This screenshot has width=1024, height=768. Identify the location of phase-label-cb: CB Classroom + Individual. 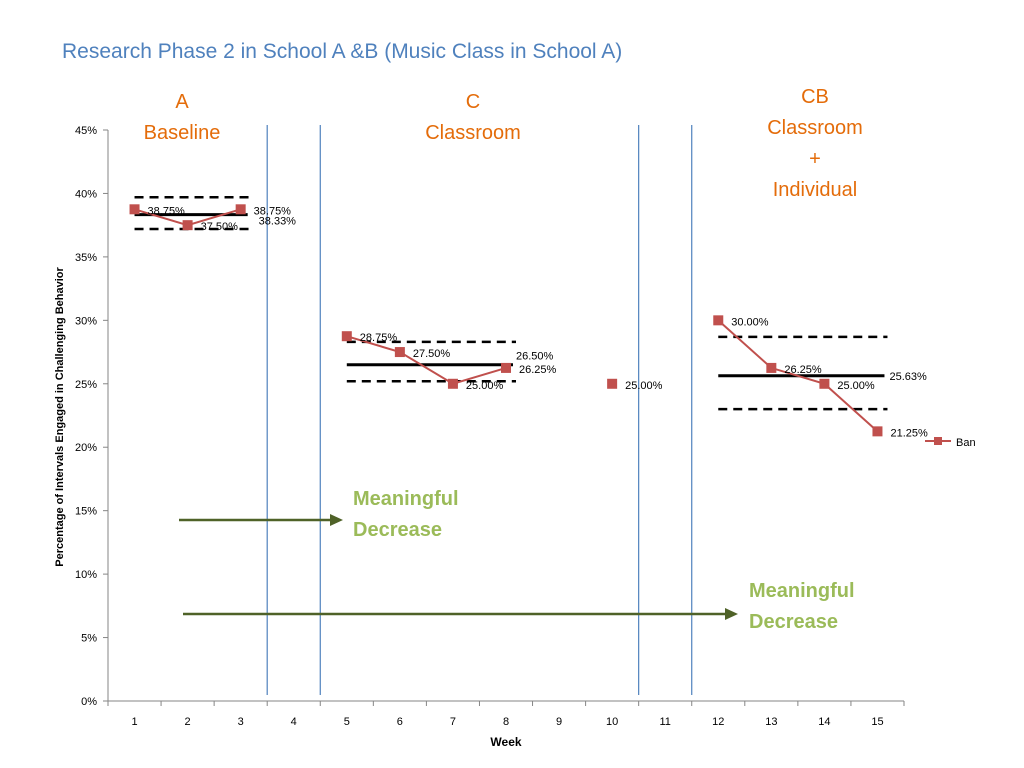
(815, 144).